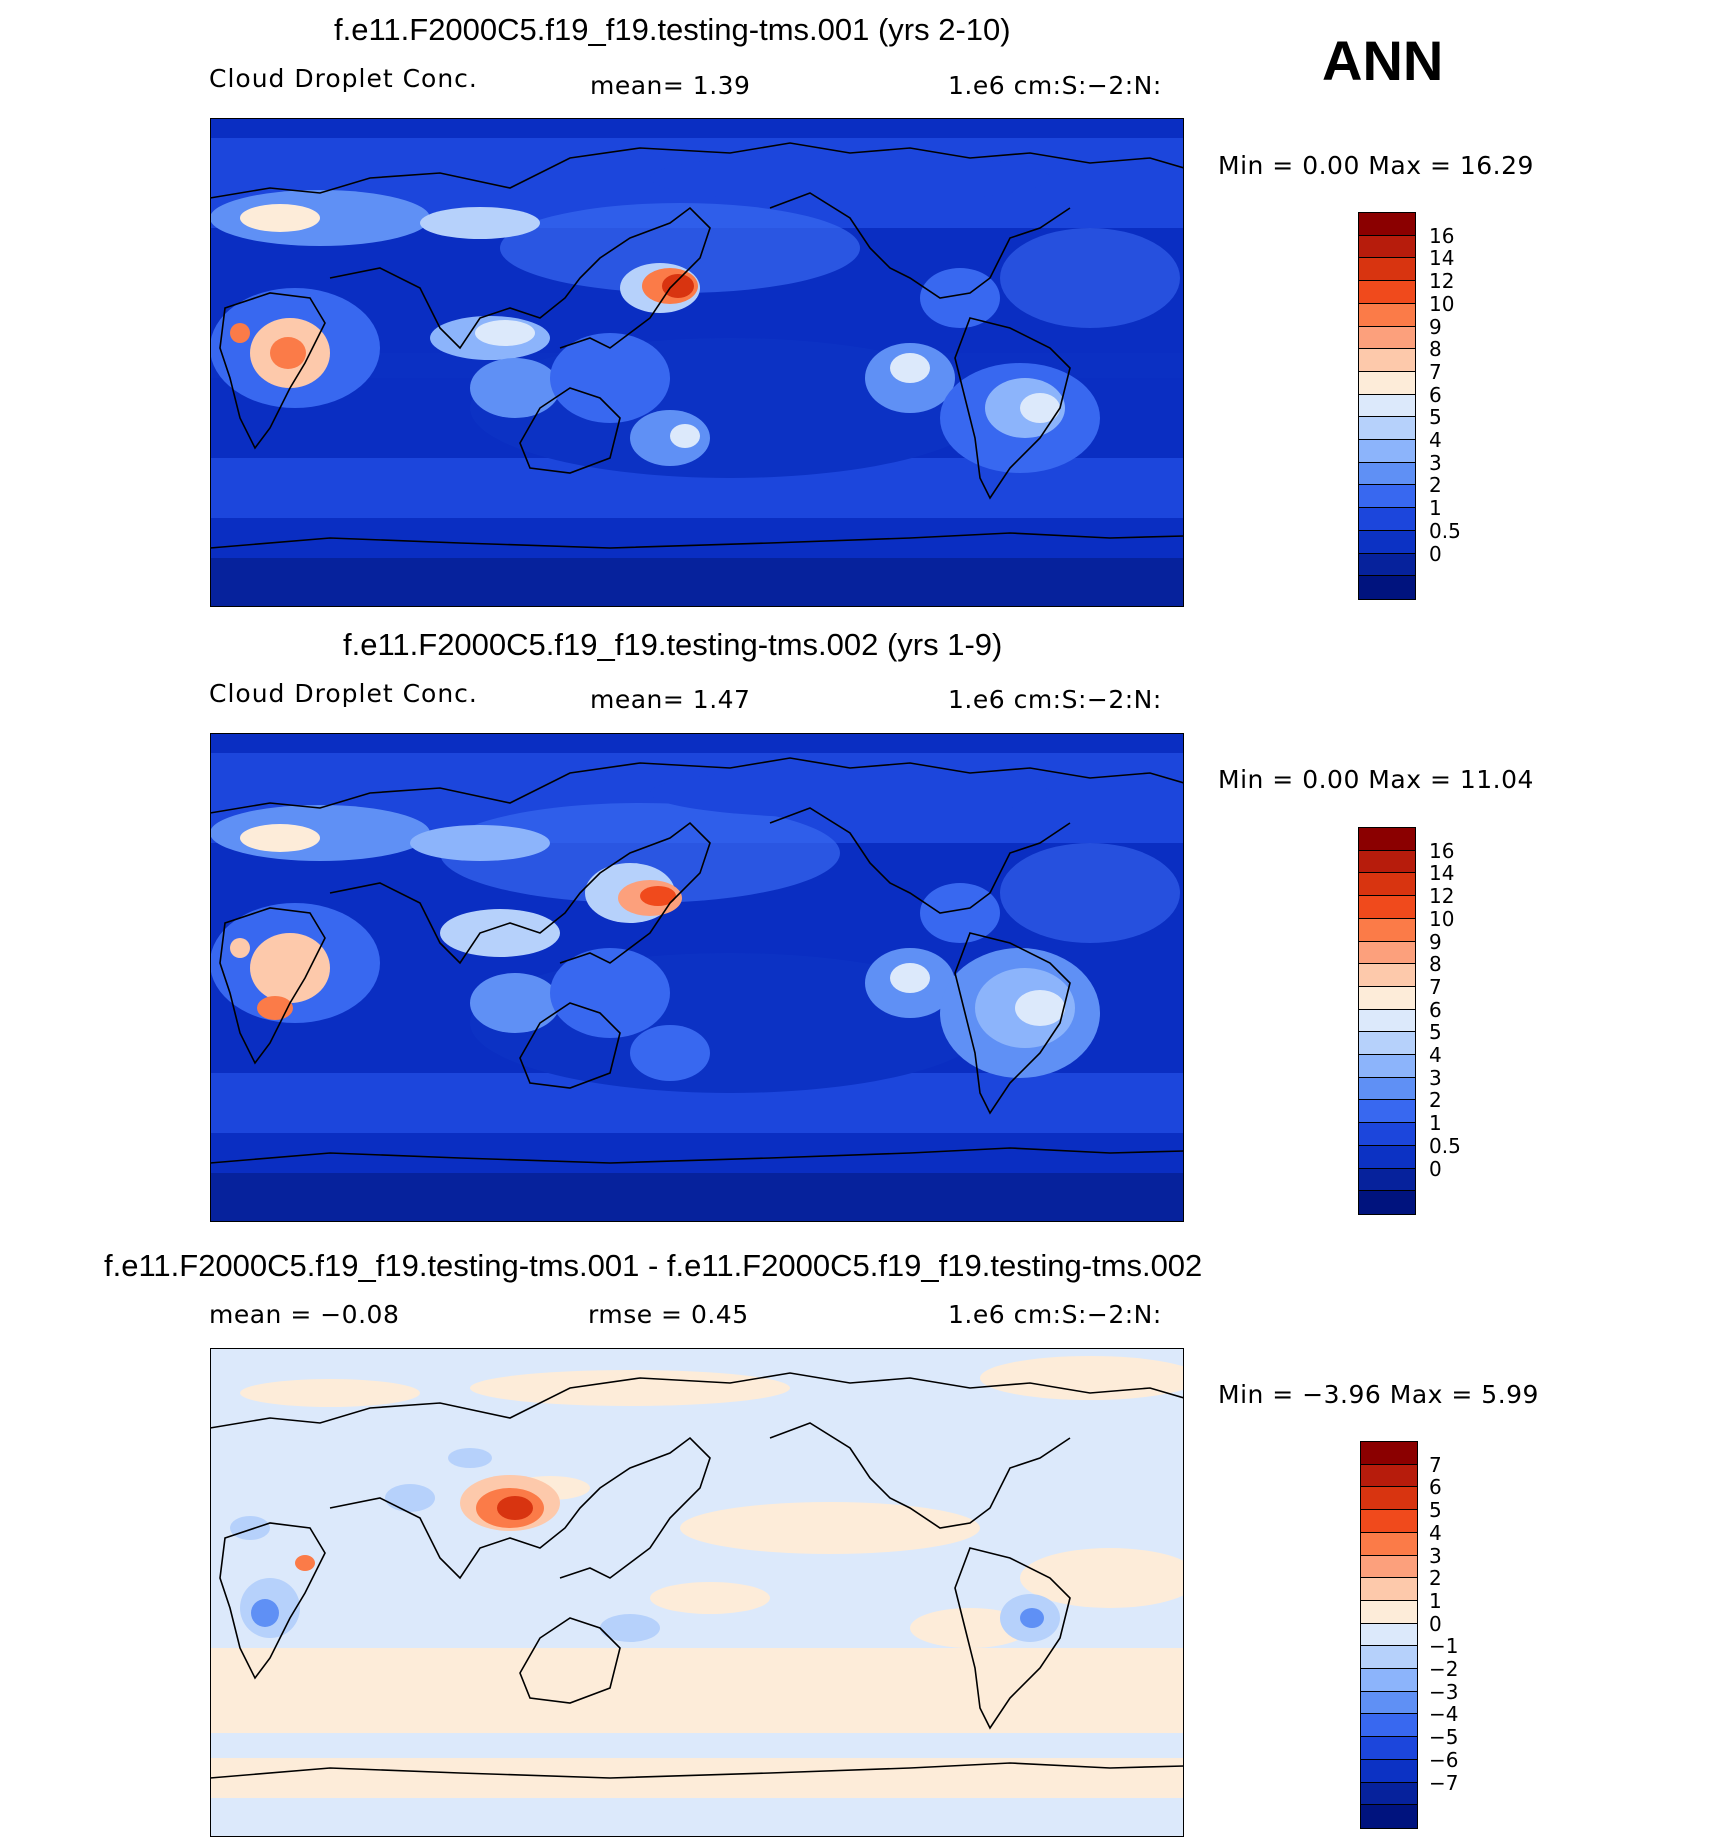 This screenshot has height=1847, width=1710. What do you see at coordinates (670, 85) in the screenshot?
I see `panel-1-mean: mean= 1.39` at bounding box center [670, 85].